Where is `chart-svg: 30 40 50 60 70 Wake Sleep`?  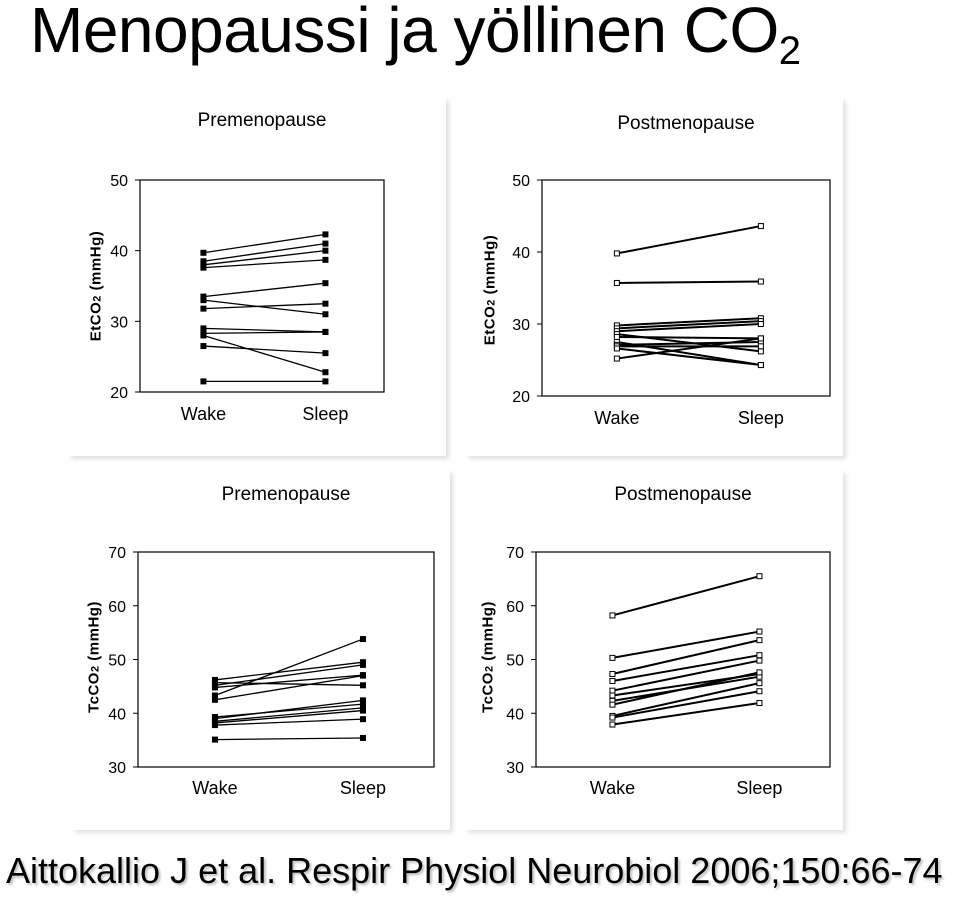 chart-svg: 30 40 50 60 70 Wake Sleep is located at coordinates (668, 671).